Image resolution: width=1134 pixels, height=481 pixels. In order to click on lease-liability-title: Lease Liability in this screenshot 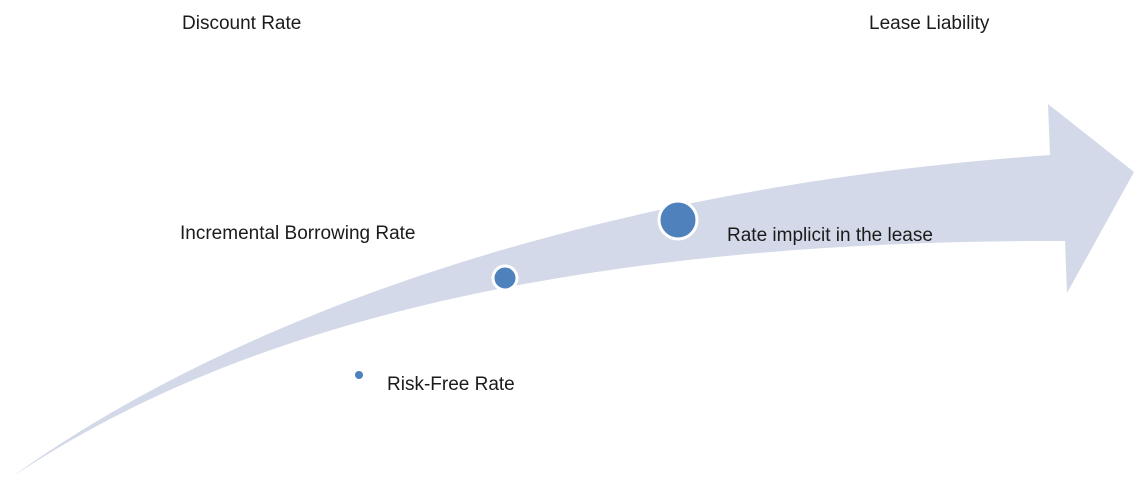, I will do `click(929, 23)`.